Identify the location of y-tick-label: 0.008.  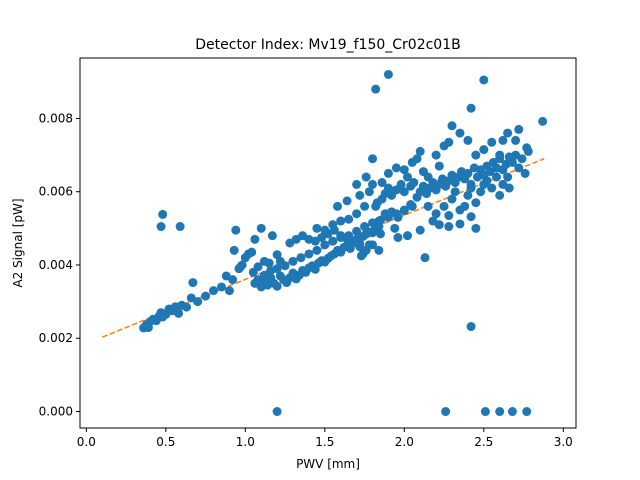
(56, 118).